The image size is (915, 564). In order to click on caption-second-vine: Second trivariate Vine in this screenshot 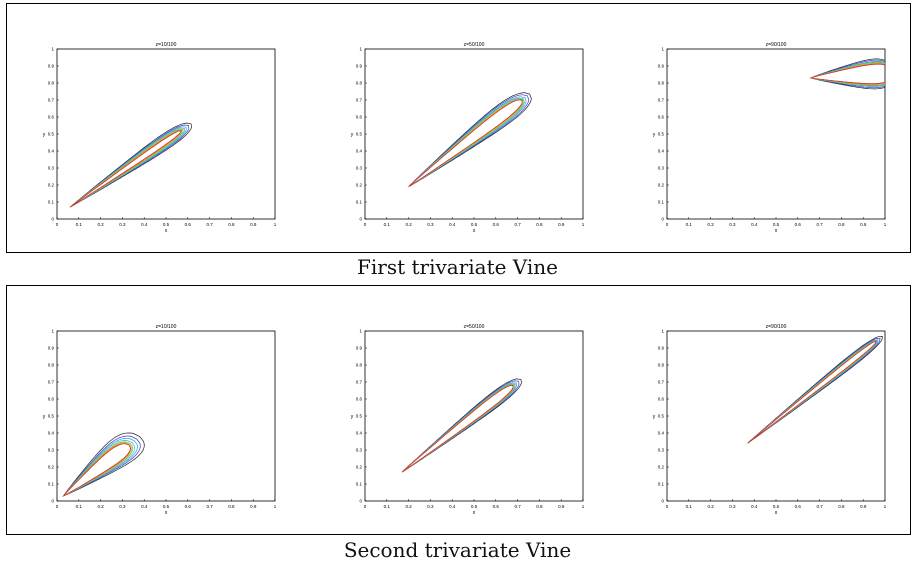, I will do `click(457, 550)`.